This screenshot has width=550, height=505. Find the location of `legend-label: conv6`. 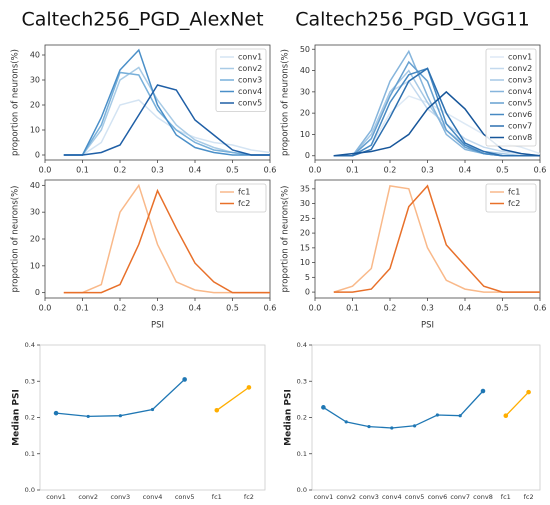

legend-label: conv6 is located at coordinates (520, 114).